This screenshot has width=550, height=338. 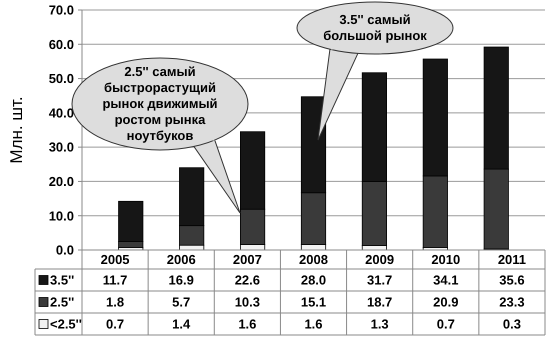 I want to click on data-label: 35.6, so click(x=512, y=280).